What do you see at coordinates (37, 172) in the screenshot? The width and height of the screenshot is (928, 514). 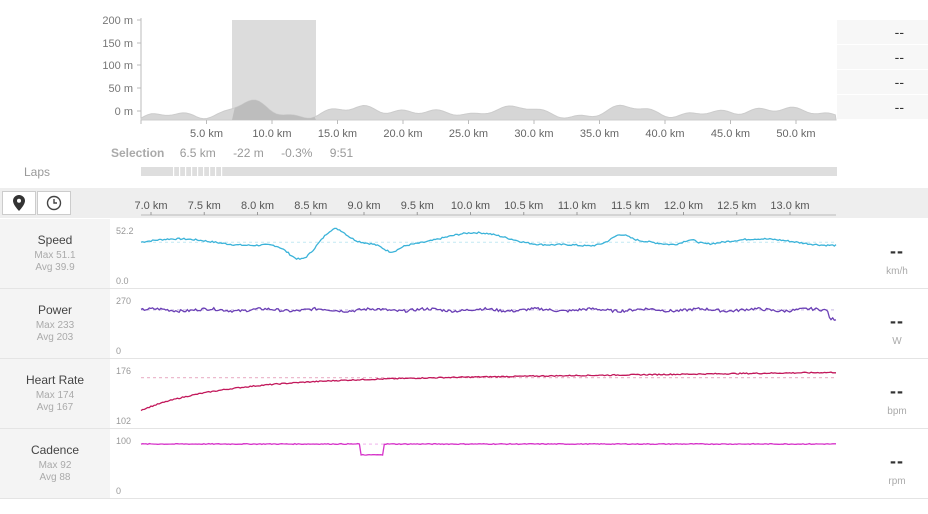 I see `laps-label: Laps` at bounding box center [37, 172].